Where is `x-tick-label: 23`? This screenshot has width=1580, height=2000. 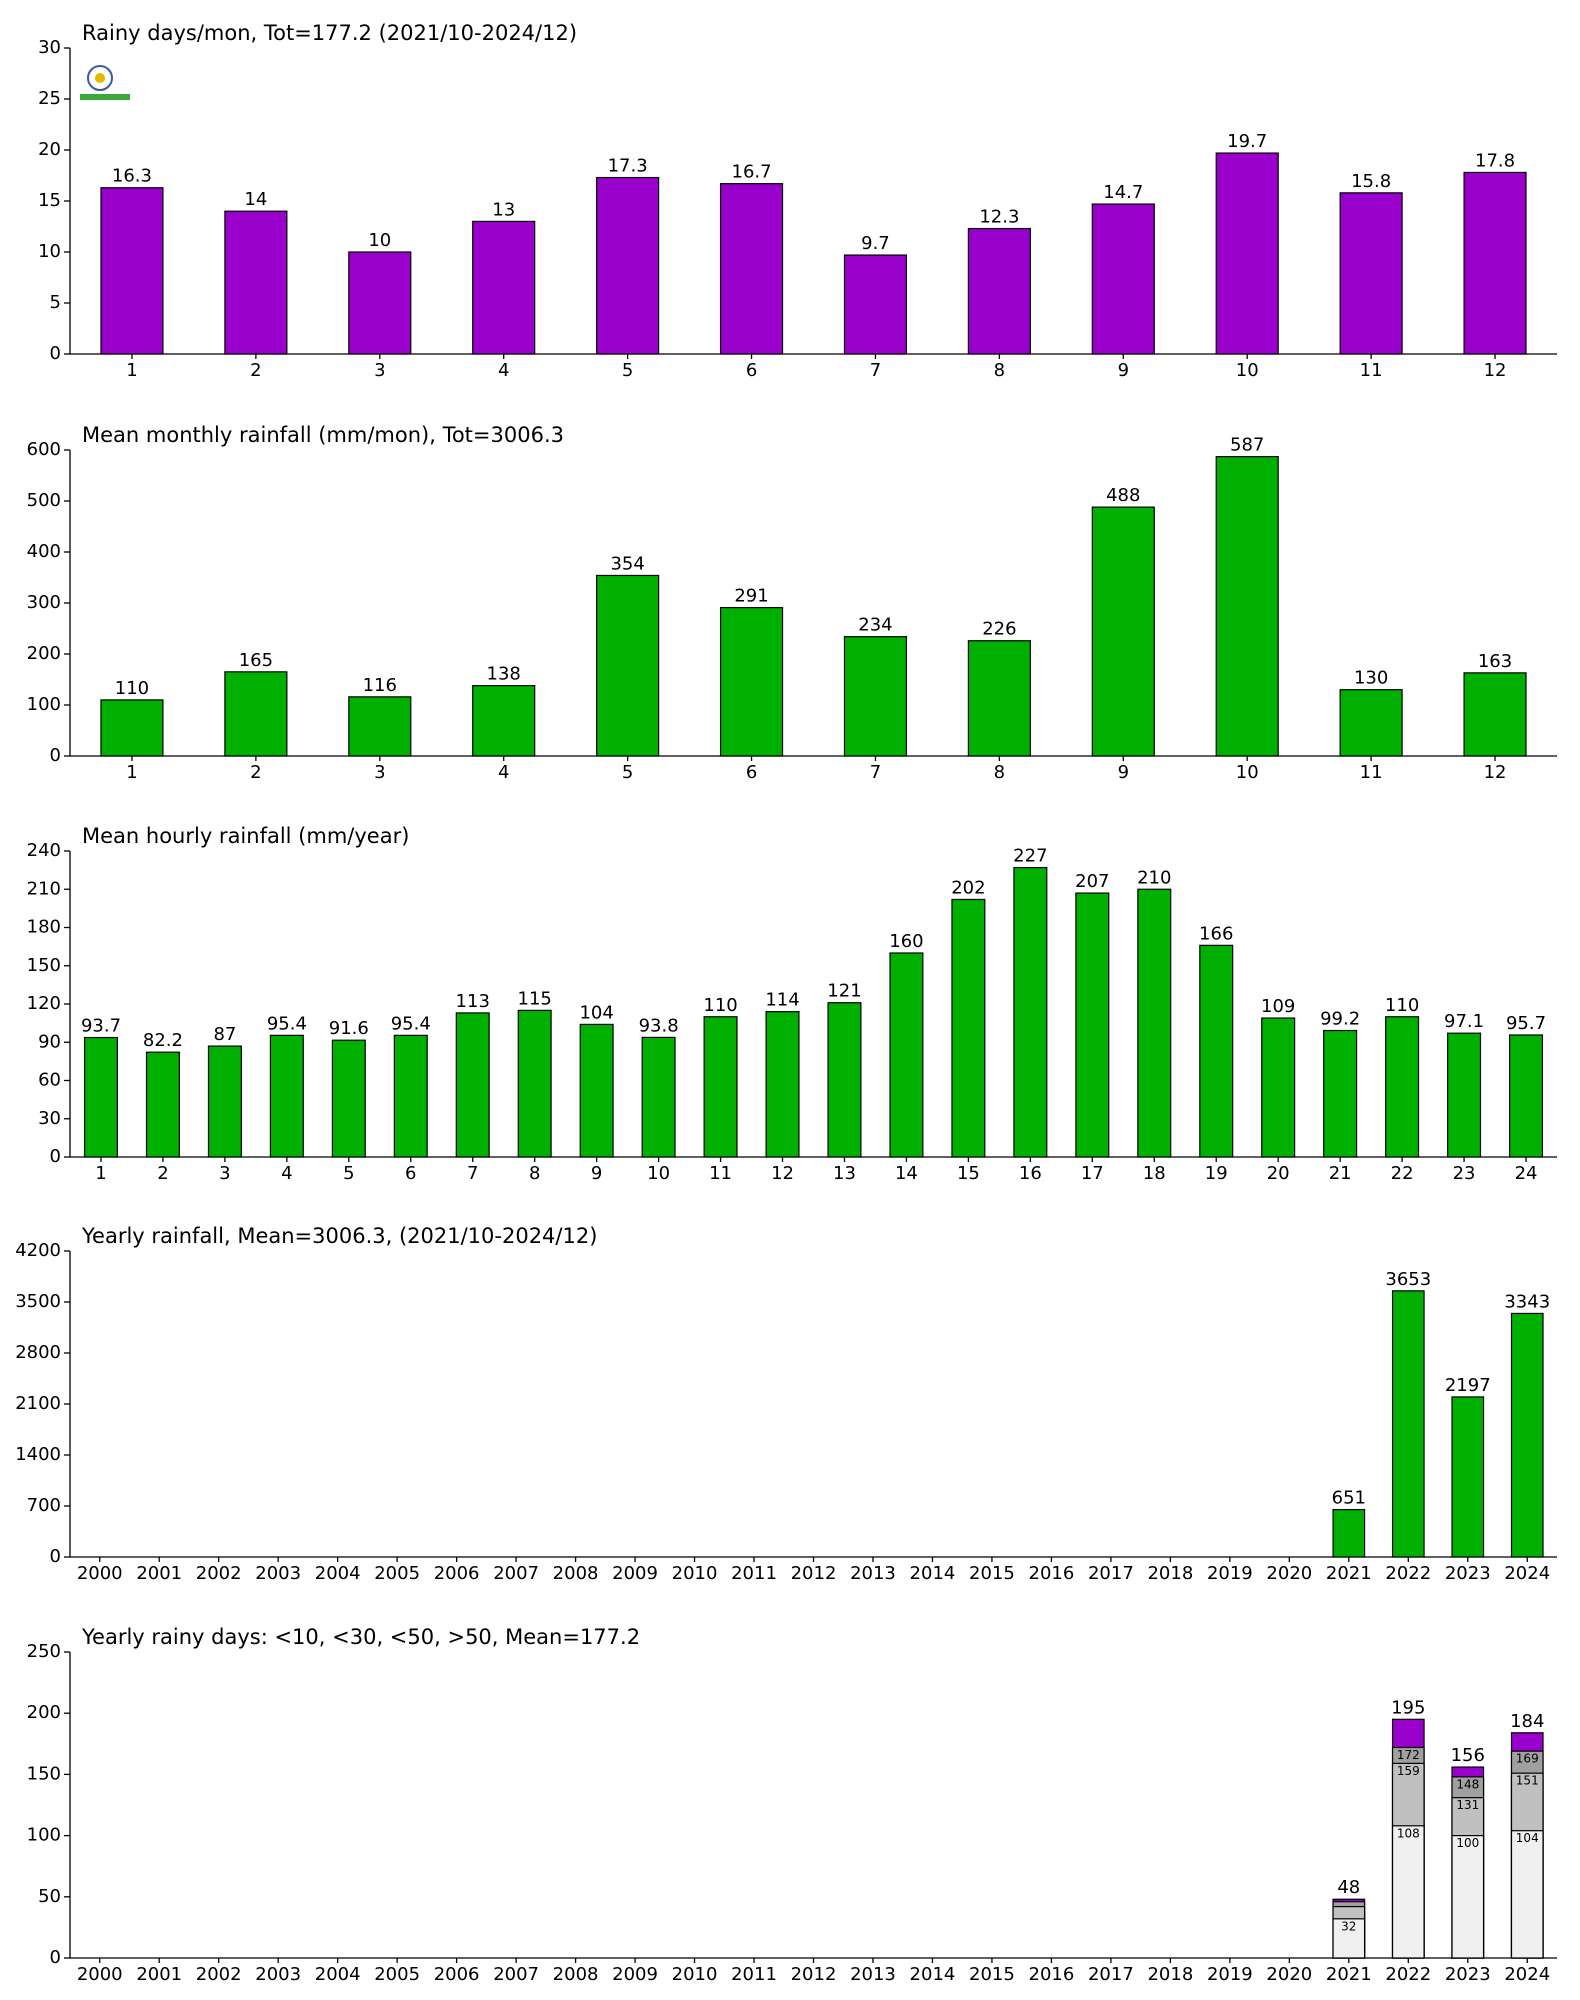 x-tick-label: 23 is located at coordinates (1464, 1173).